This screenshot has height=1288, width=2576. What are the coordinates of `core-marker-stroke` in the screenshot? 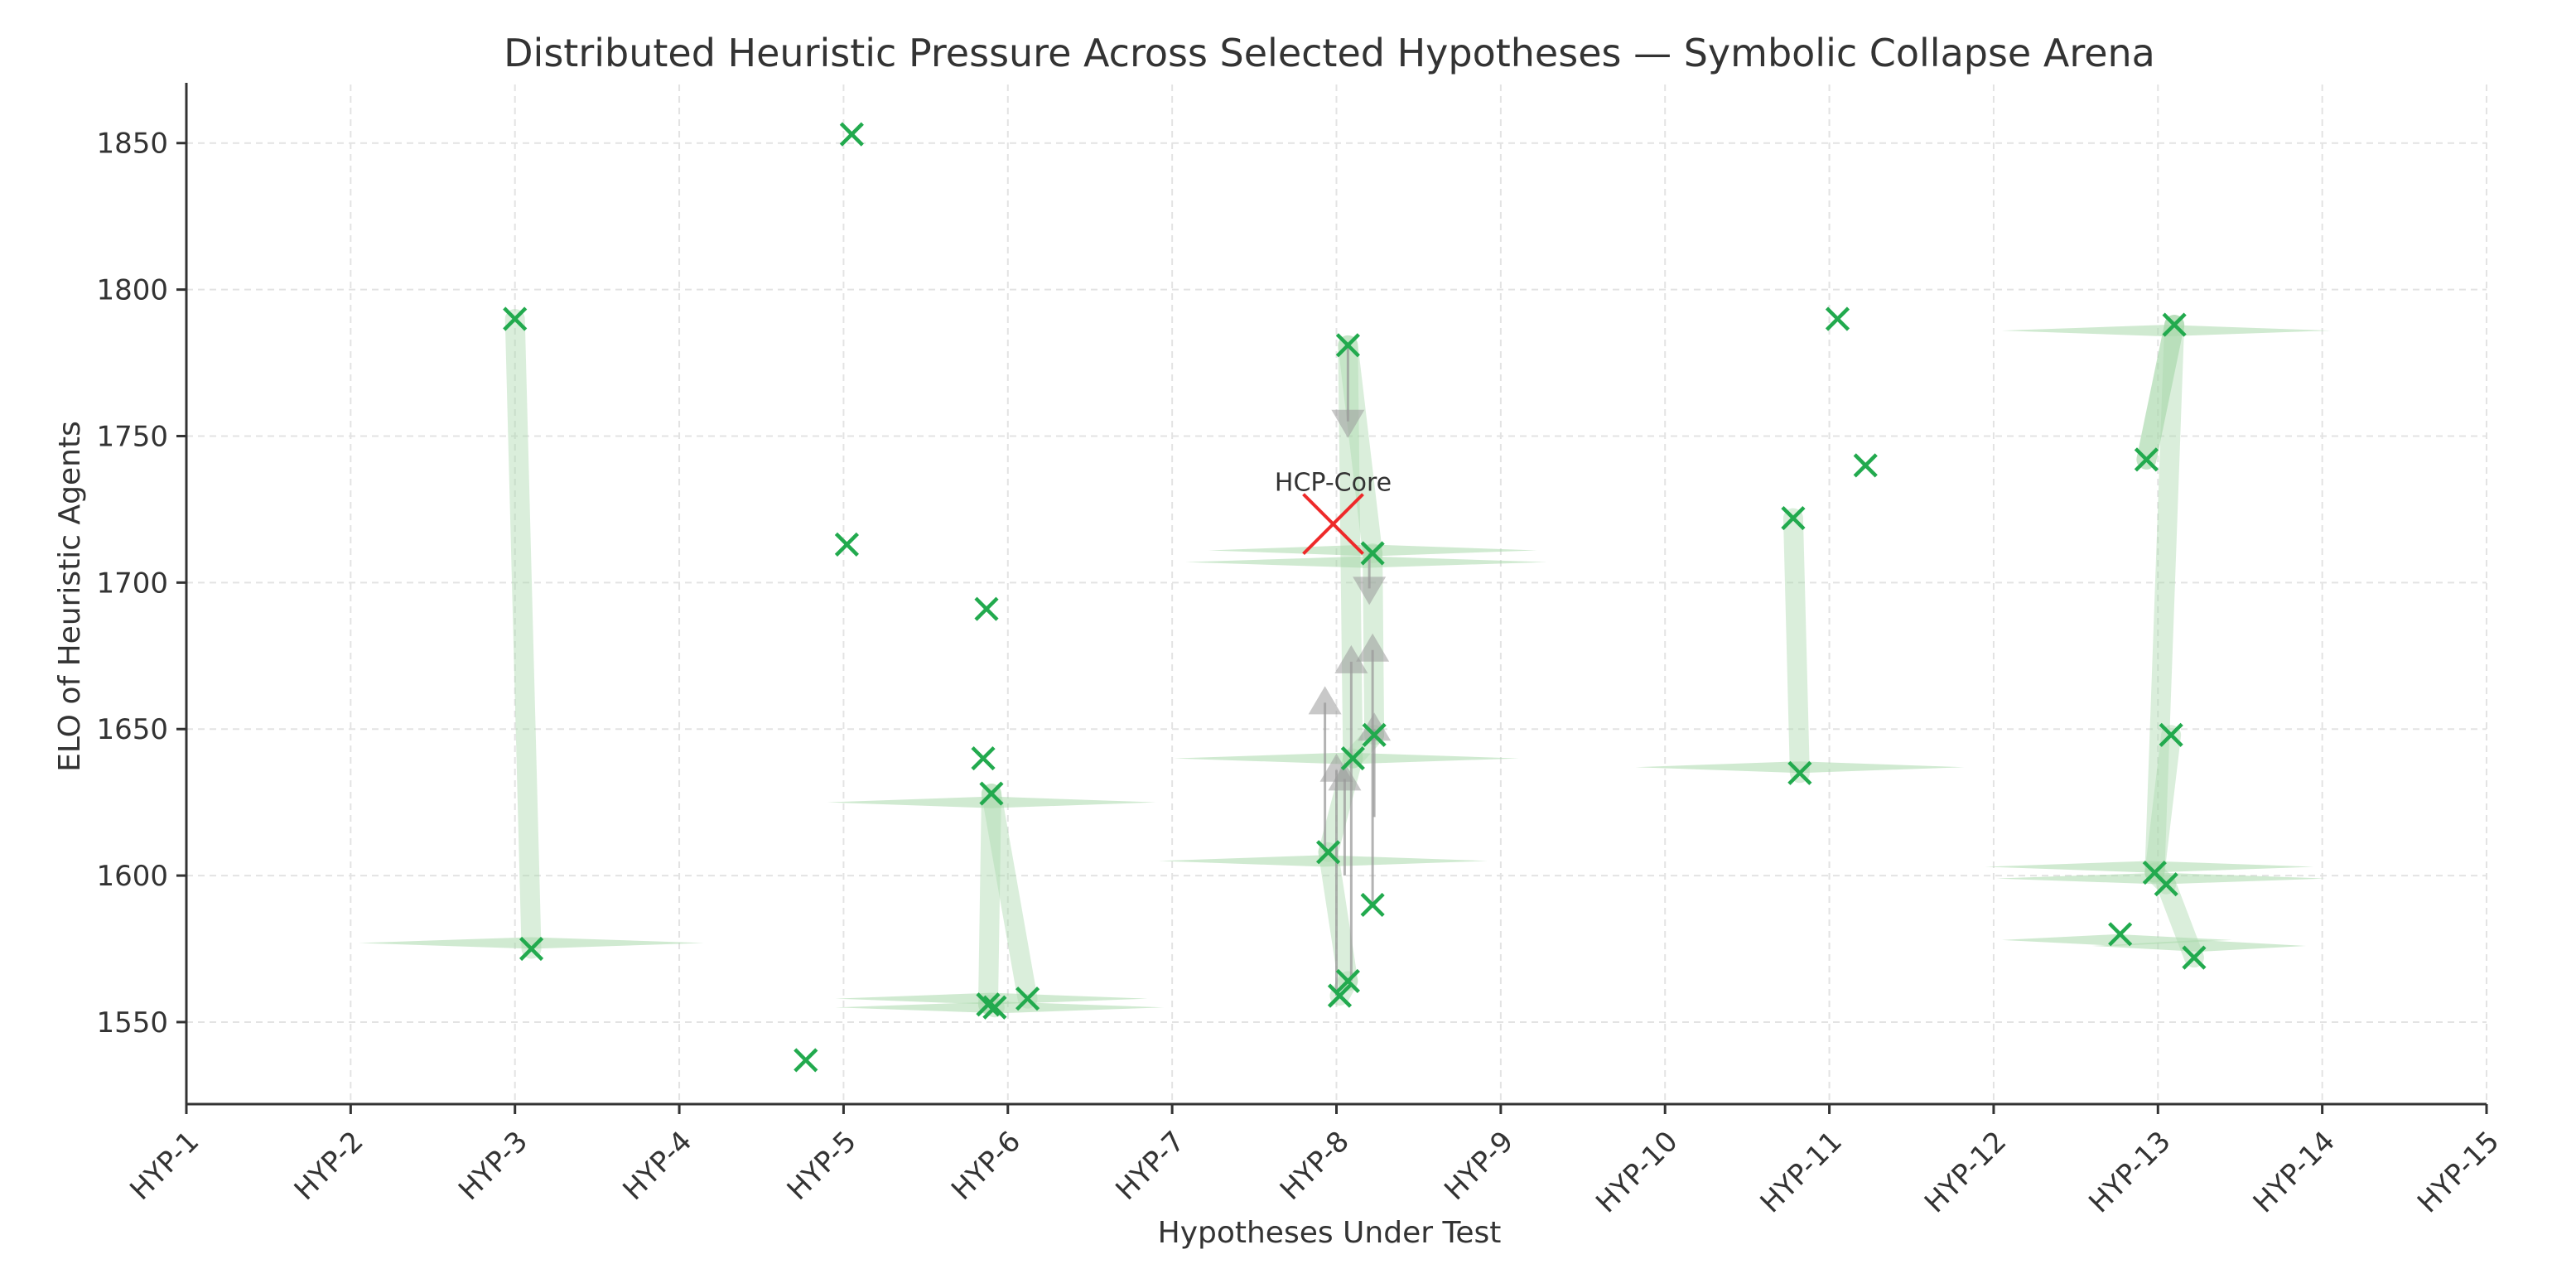 It's located at (1333, 524).